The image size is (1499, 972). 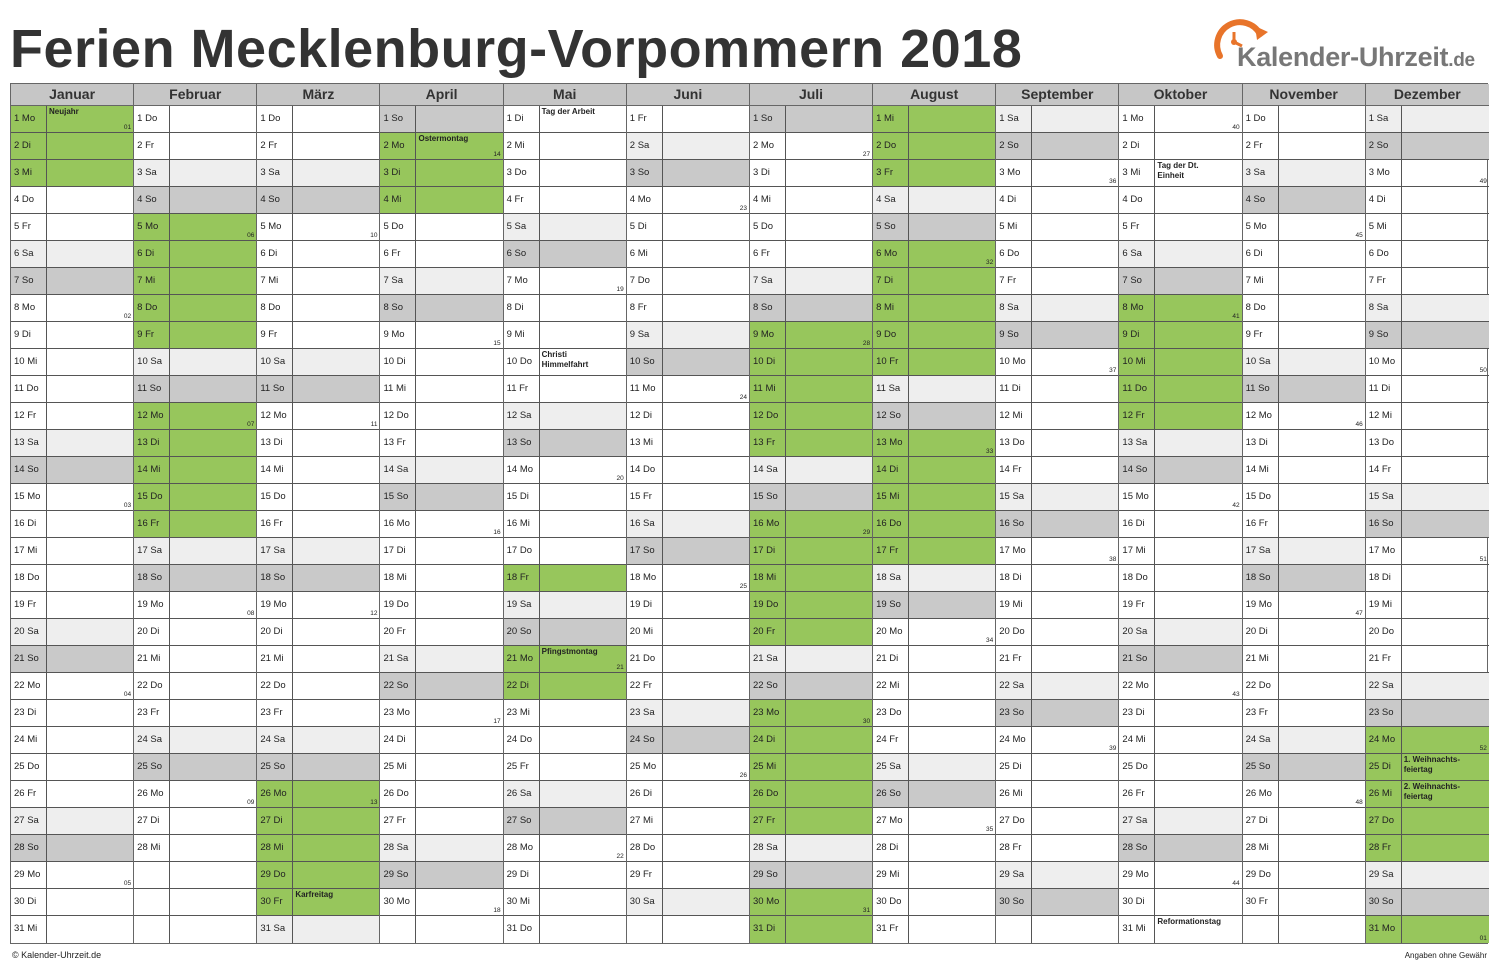 I want to click on day-cell: 6 Mi, so click(x=687, y=254).